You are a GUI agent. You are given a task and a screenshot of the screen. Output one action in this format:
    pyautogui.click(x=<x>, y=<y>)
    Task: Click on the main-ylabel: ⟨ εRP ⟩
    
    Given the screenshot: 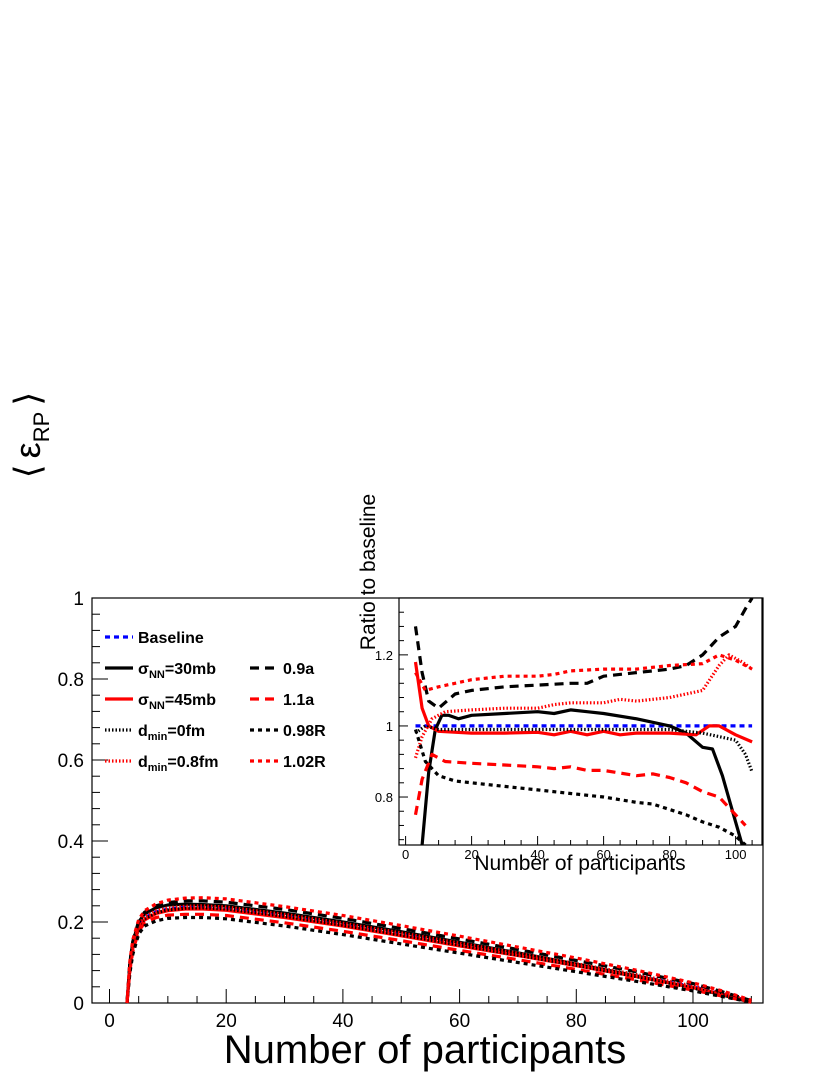 What is the action you would take?
    pyautogui.click(x=30, y=435)
    